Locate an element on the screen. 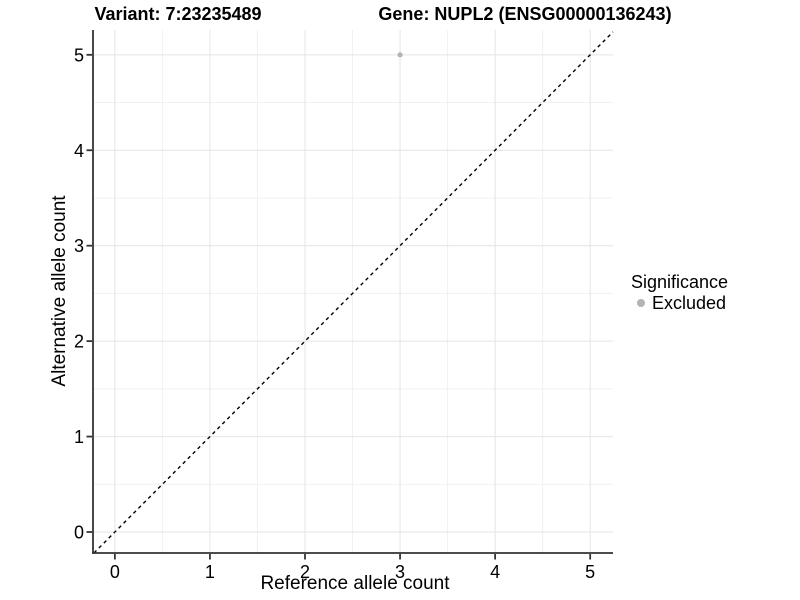 This screenshot has height=600, width=800. y-tick-label: 0 is located at coordinates (79, 533).